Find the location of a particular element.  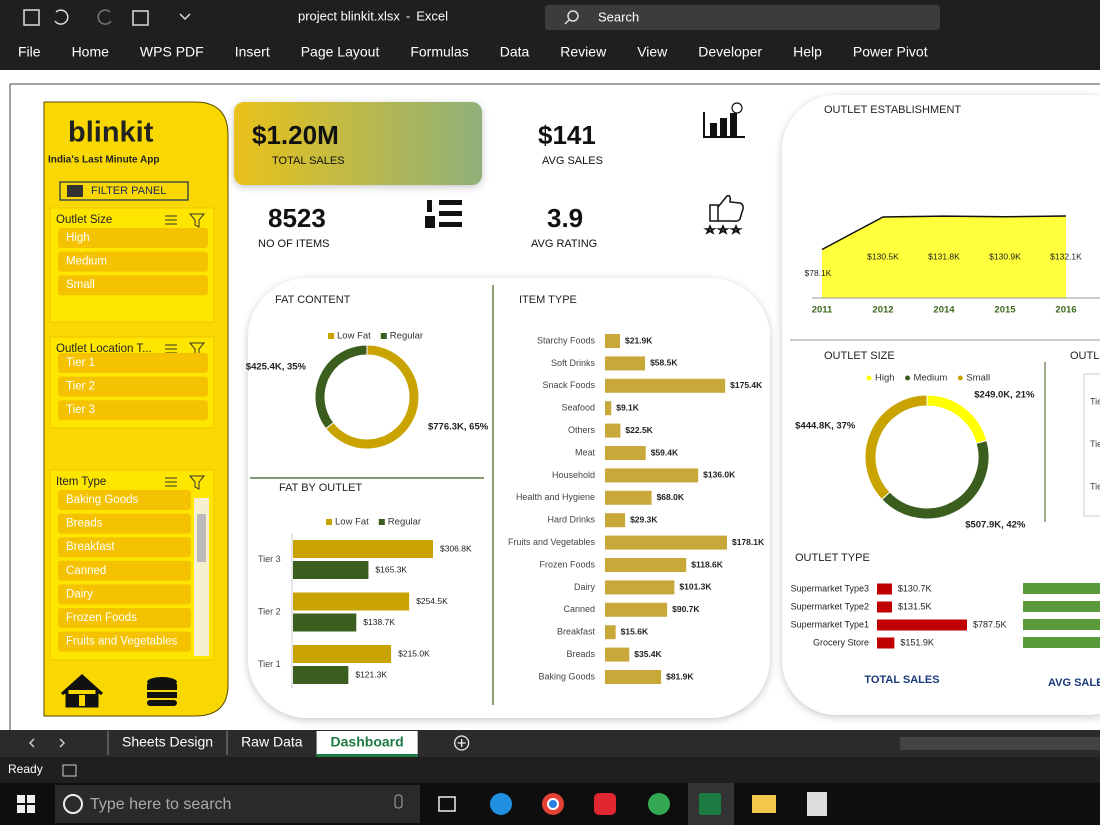

category-label: Fruits and Vegetables is located at coordinates (552, 542).